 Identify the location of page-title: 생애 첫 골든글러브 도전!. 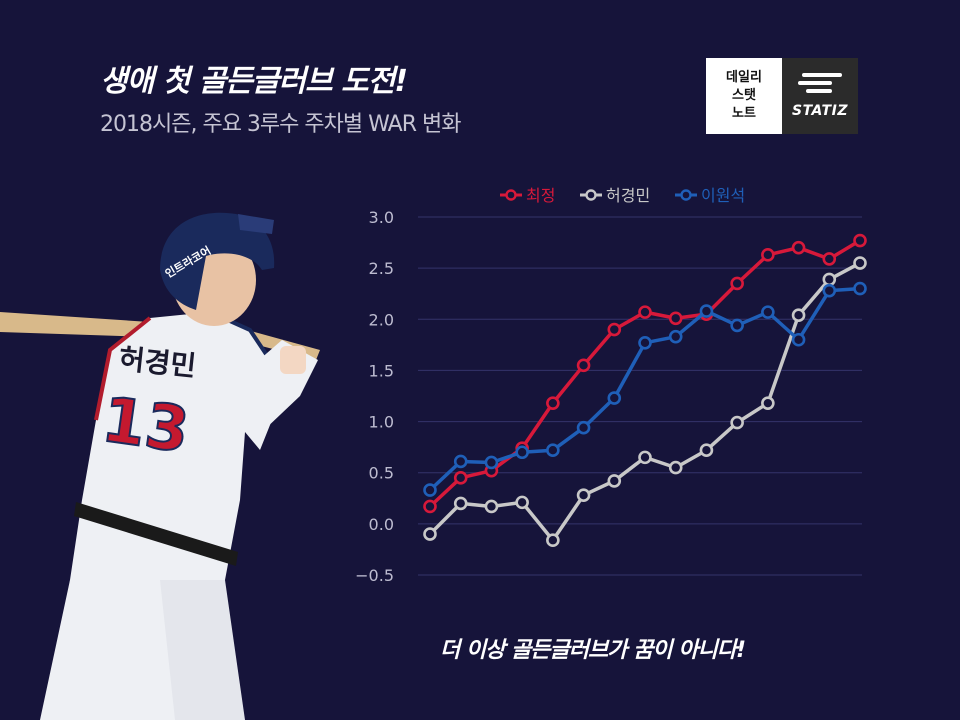
(254, 81).